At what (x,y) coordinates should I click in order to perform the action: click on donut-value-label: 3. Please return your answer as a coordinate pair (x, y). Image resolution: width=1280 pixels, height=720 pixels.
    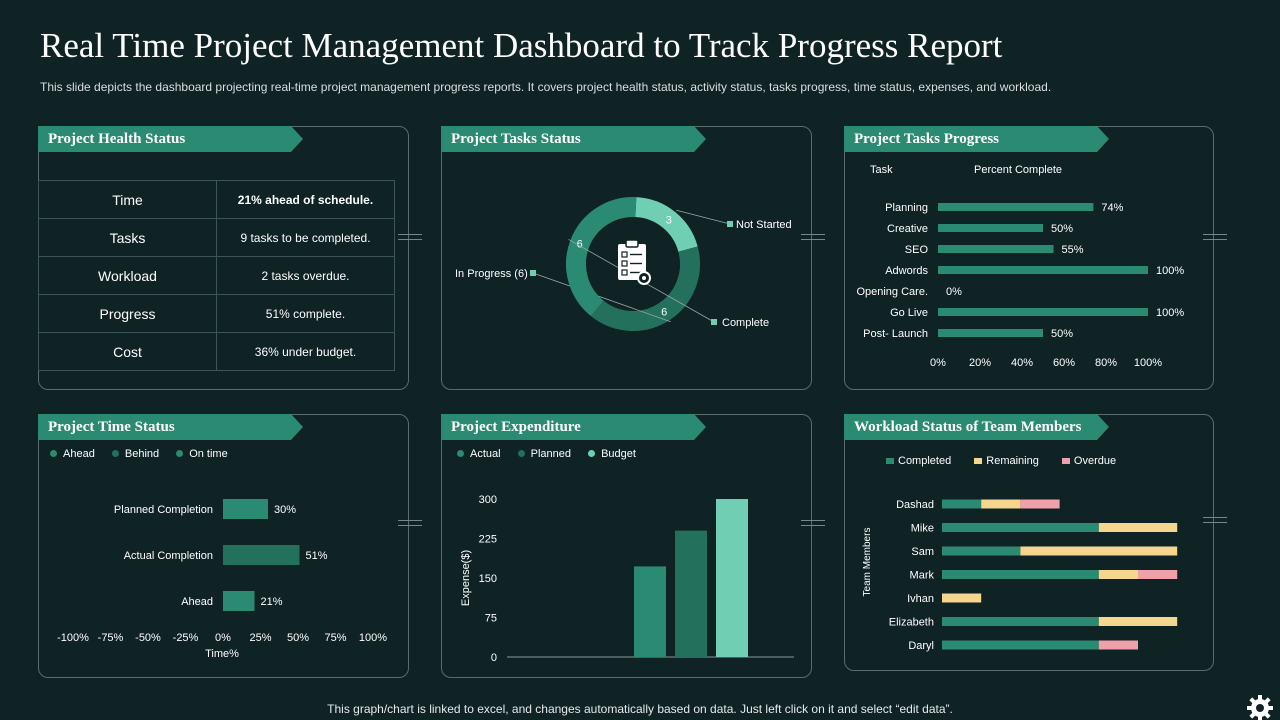
    Looking at the image, I should click on (669, 221).